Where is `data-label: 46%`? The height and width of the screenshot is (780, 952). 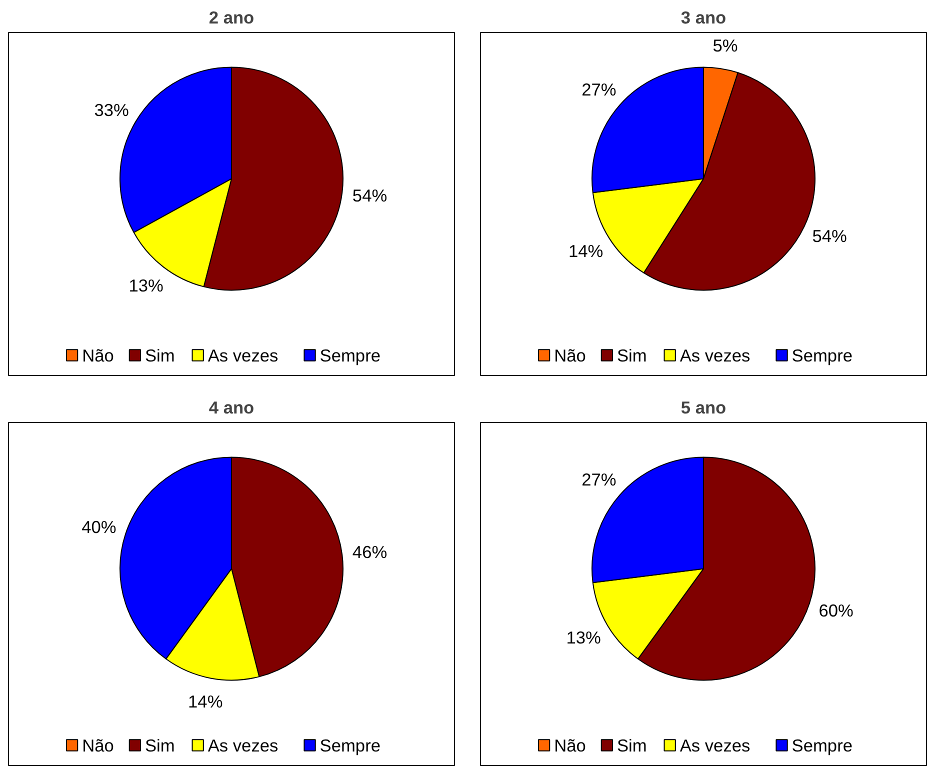 data-label: 46% is located at coordinates (370, 552).